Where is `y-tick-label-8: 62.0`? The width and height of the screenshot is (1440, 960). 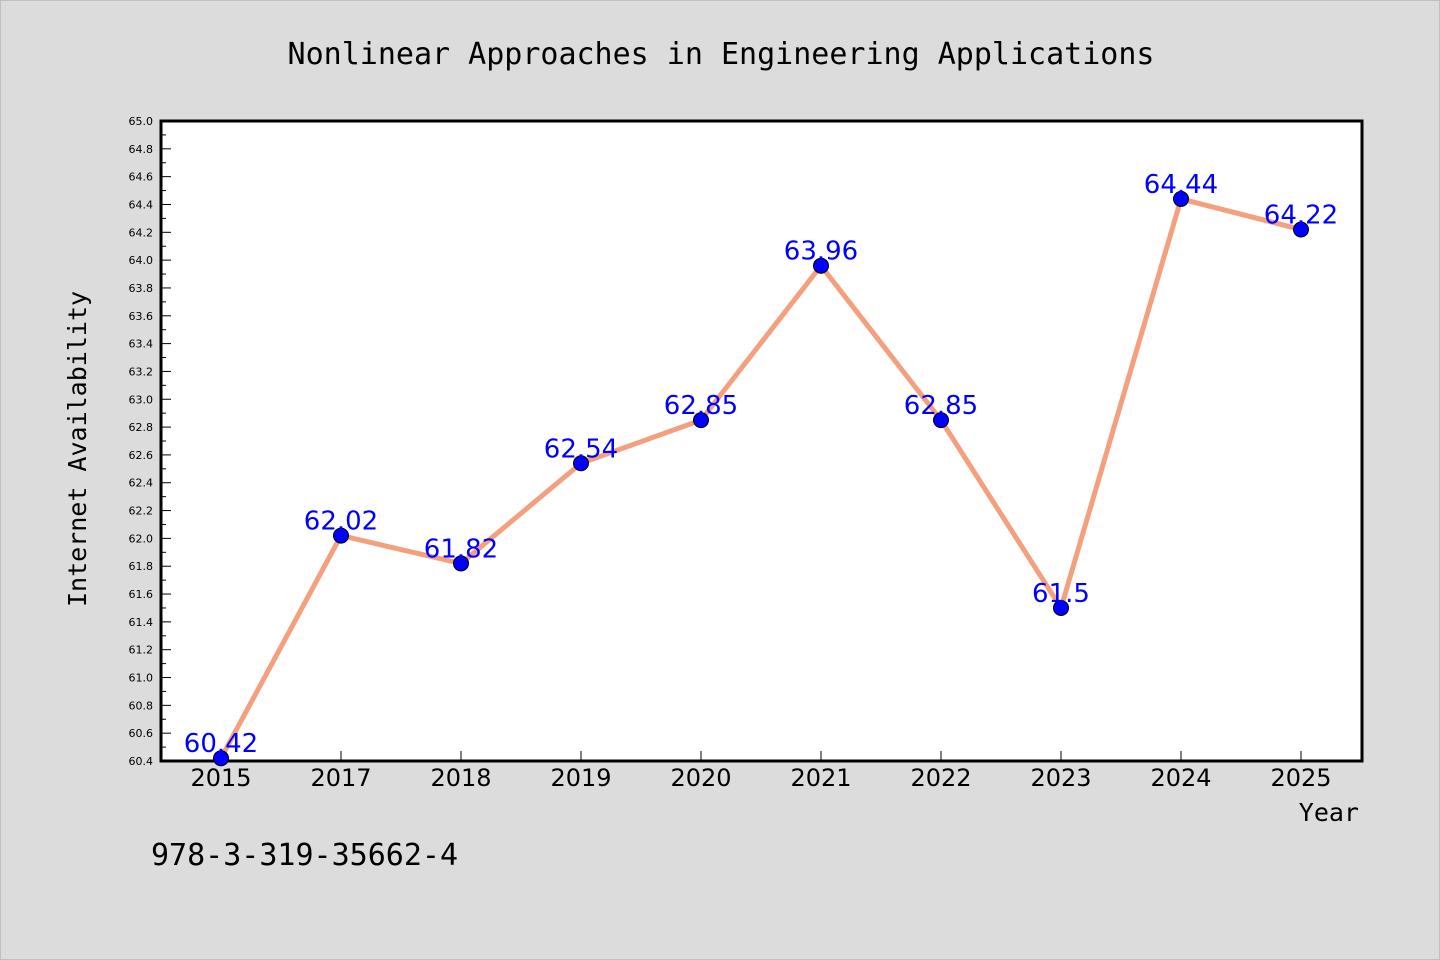 y-tick-label-8: 62.0 is located at coordinates (141, 538).